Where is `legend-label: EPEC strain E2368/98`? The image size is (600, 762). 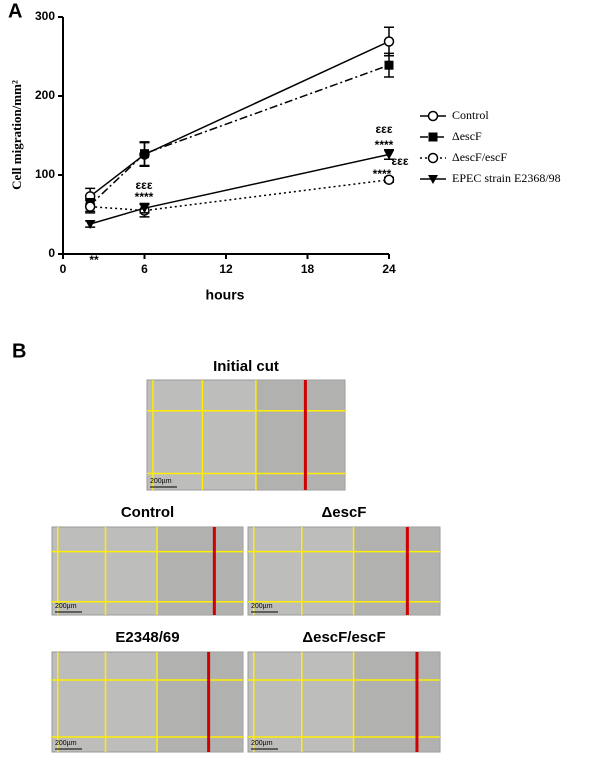
legend-label: EPEC strain E2368/98 is located at coordinates (506, 178).